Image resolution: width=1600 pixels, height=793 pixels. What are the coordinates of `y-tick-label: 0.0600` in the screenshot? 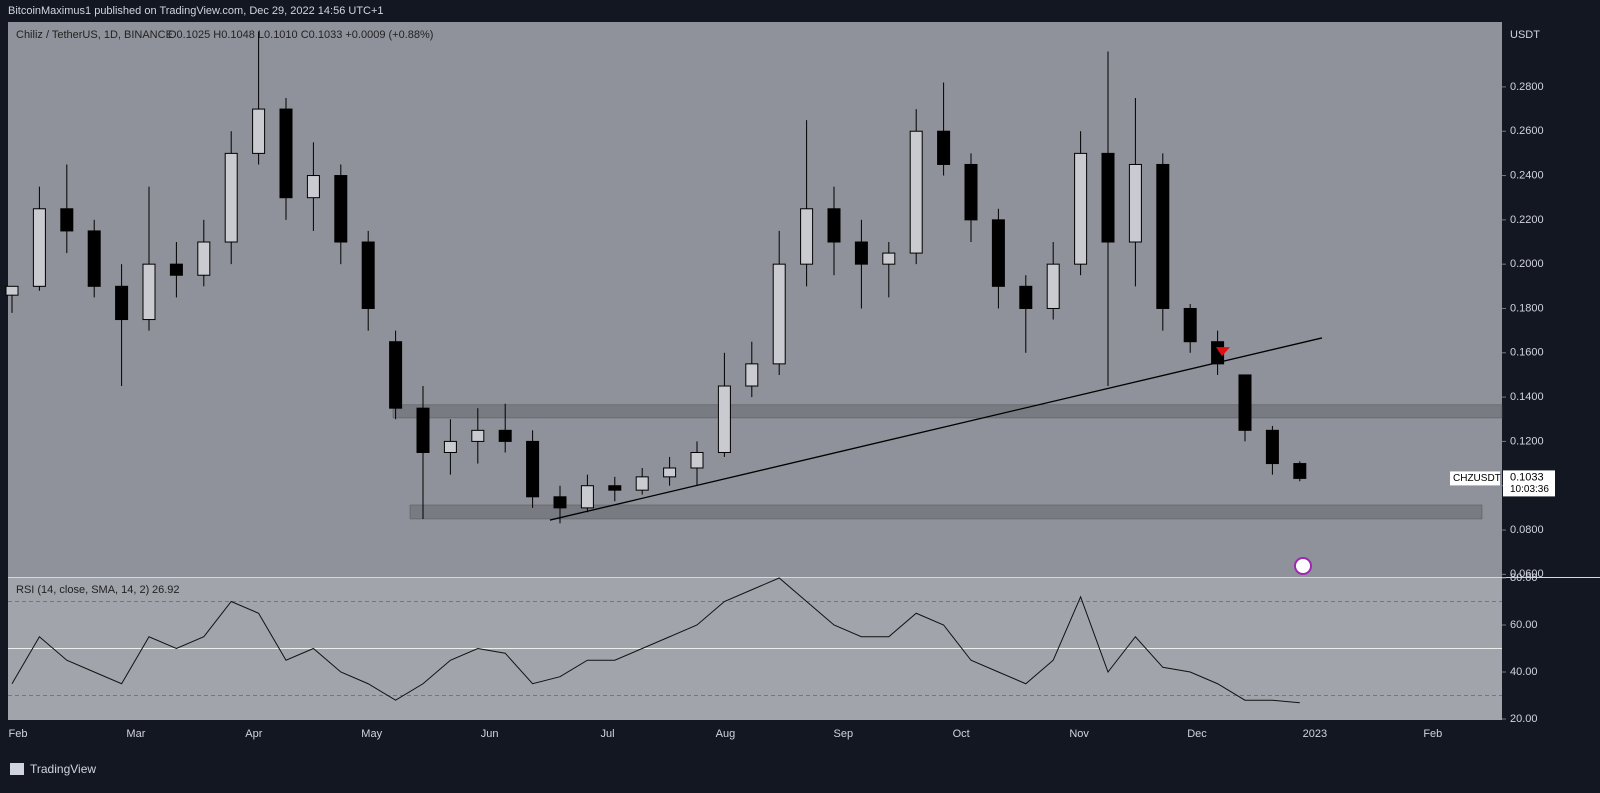 It's located at (1527, 574).